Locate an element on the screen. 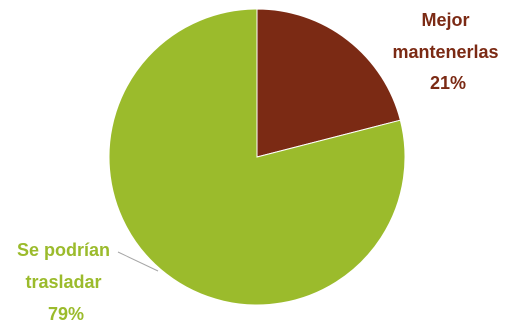 The image size is (523, 329). slice-label-mejor: Mejor mantenerlas 21% is located at coordinates (447, 51).